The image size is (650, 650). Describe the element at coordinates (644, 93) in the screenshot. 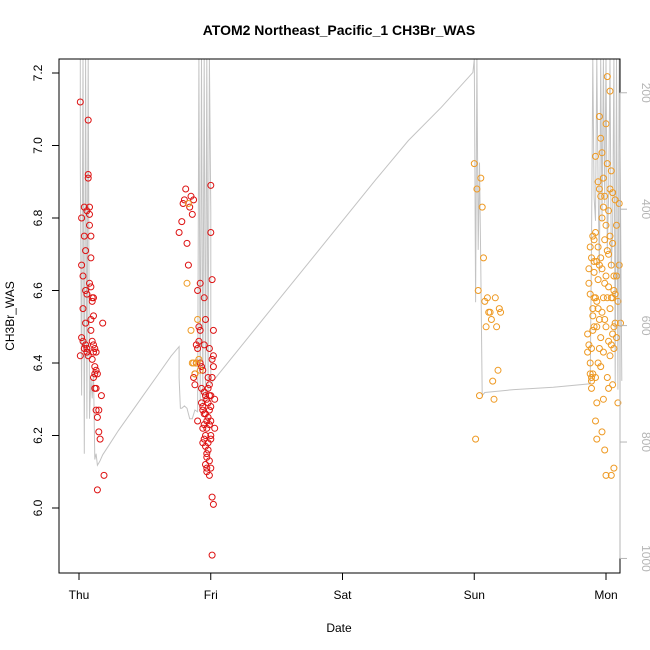

I see `y2-tick-label: 200` at that location.